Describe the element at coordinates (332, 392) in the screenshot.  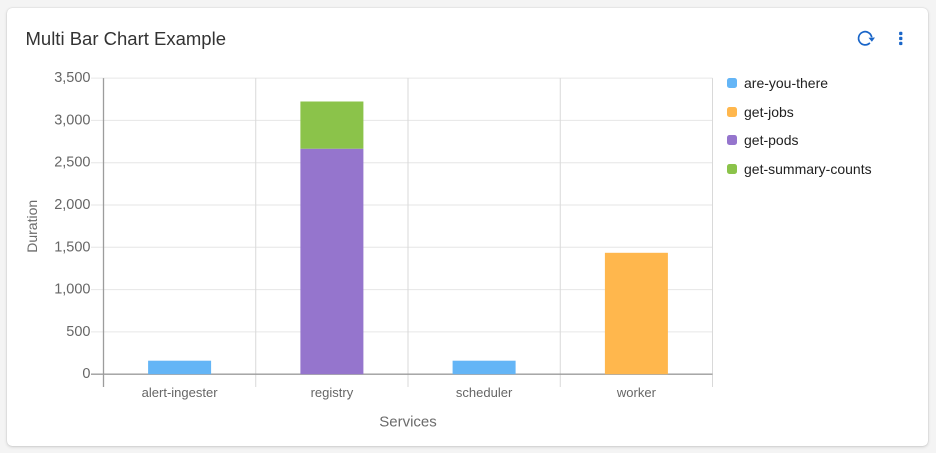
I see `svg-text: registry` at that location.